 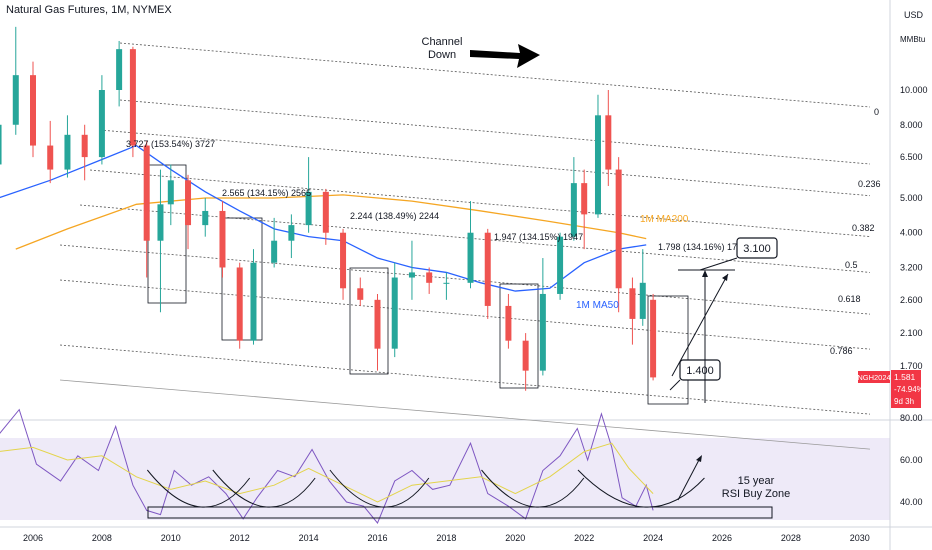 What do you see at coordinates (905, 377) in the screenshot?
I see `last-price-value: 1.581` at bounding box center [905, 377].